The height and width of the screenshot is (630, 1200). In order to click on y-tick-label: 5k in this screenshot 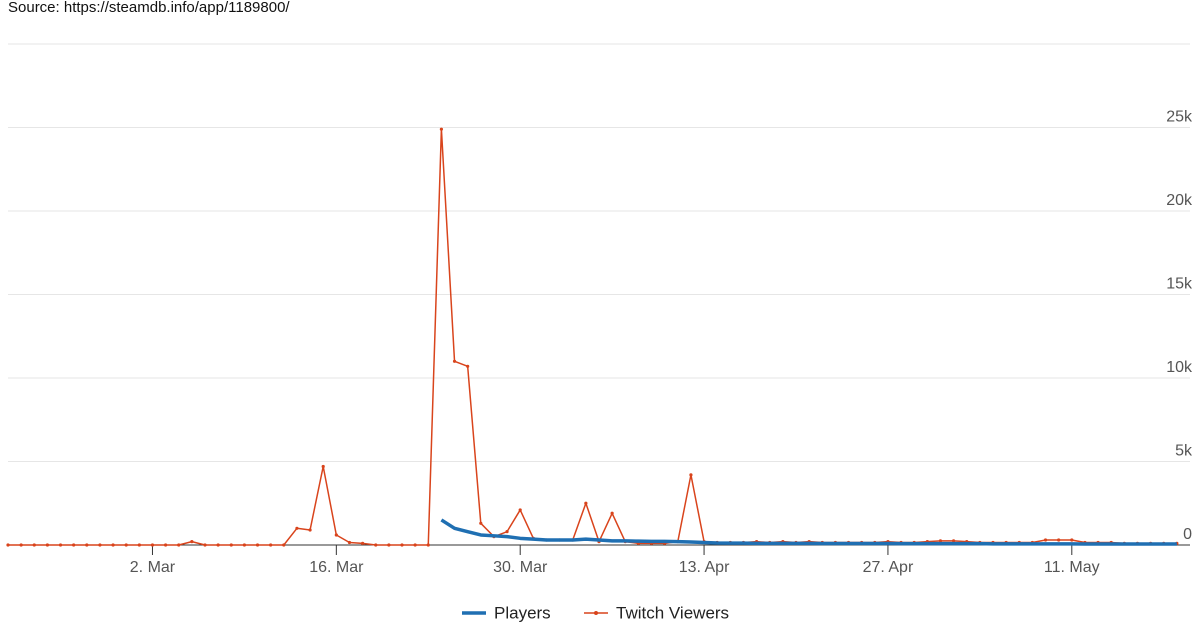, I will do `click(1184, 451)`.